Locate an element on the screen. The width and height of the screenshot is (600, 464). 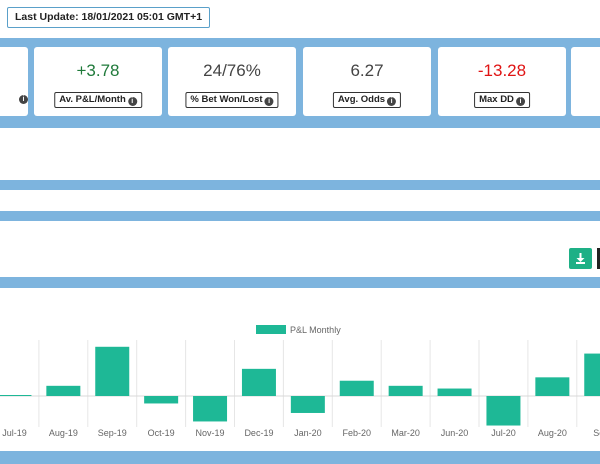
download-button is located at coordinates (580, 258).